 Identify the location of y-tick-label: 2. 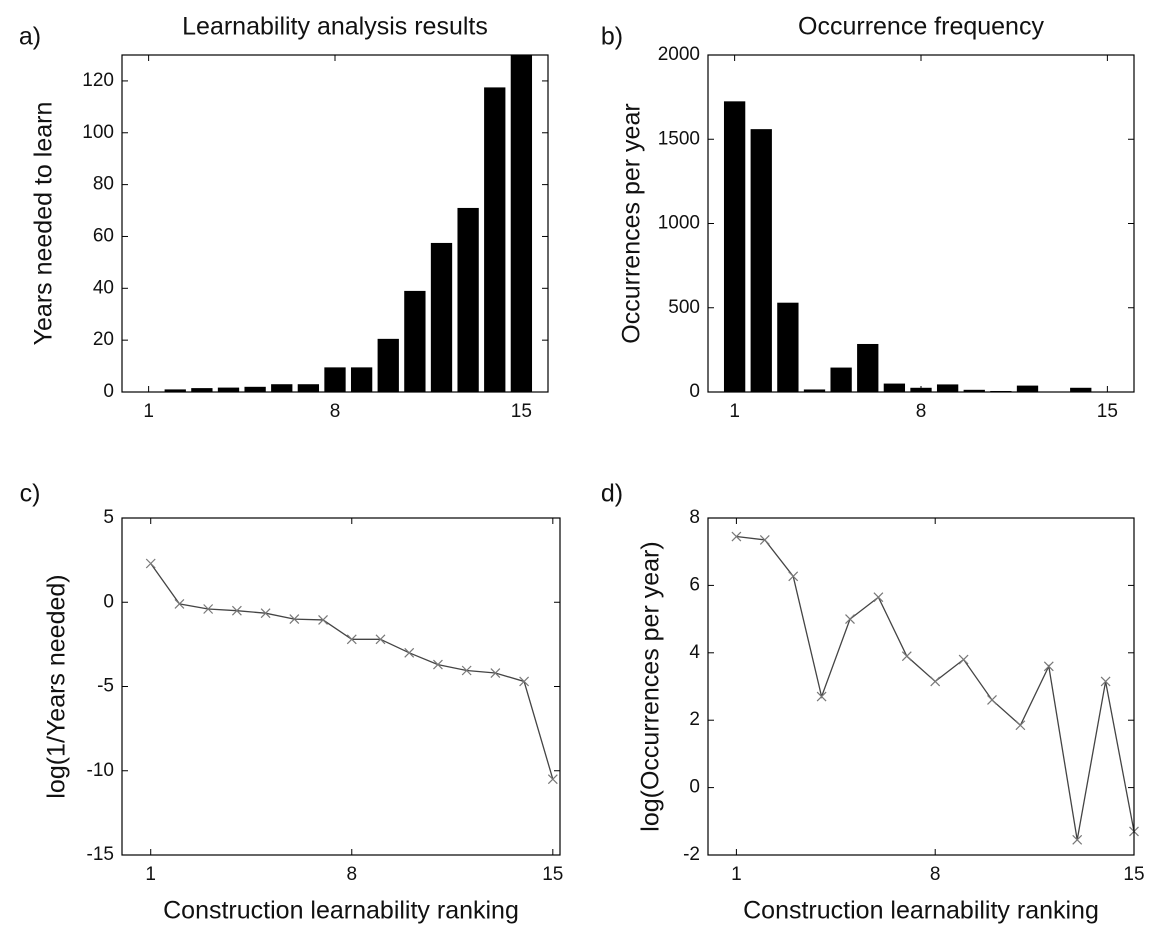
(694, 719).